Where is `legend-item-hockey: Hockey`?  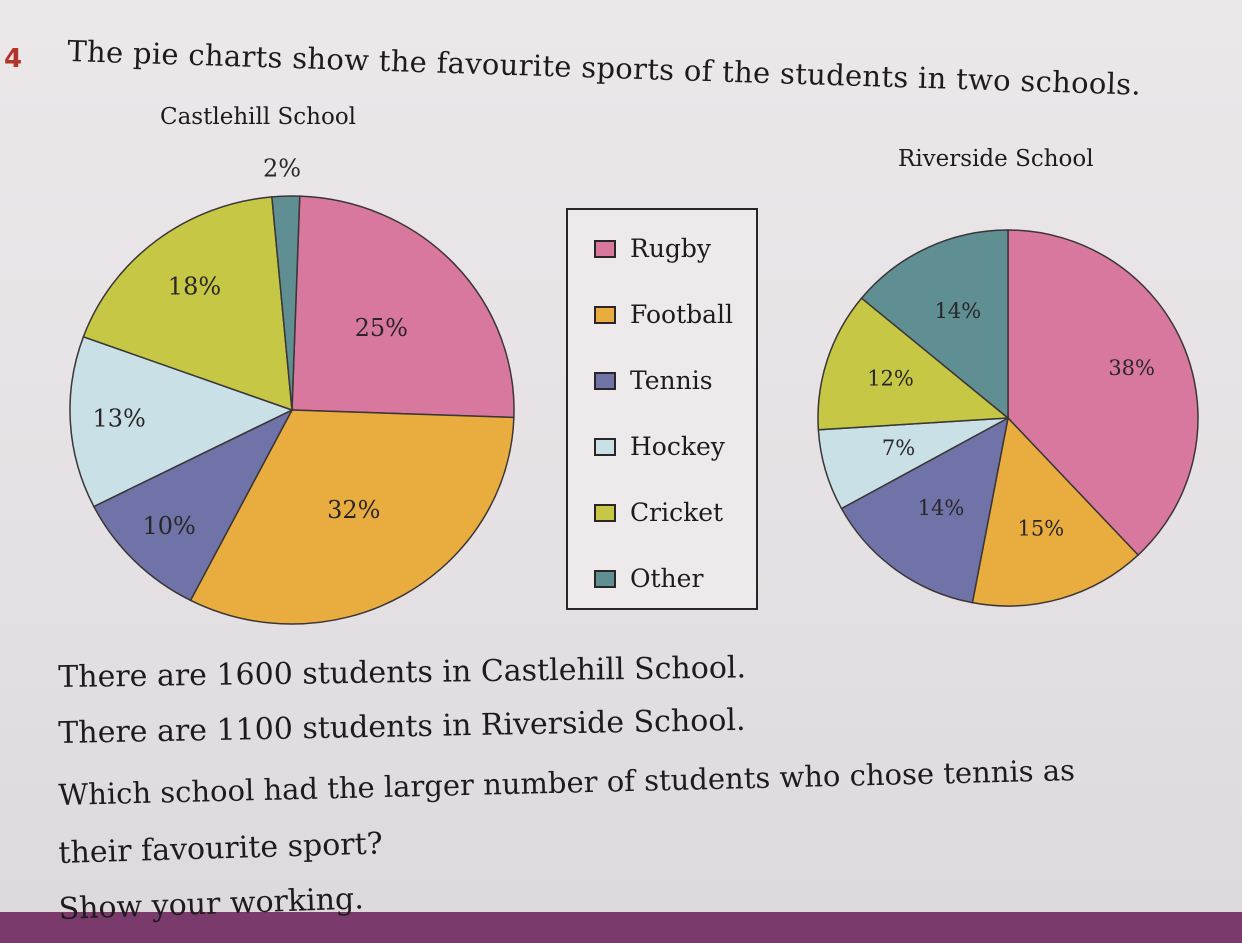
legend-item-hockey: Hockey is located at coordinates (659, 446).